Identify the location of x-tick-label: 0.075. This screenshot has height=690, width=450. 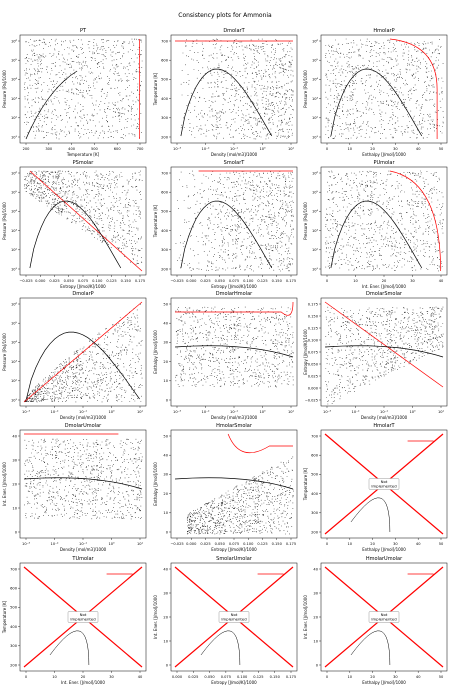
(226, 677).